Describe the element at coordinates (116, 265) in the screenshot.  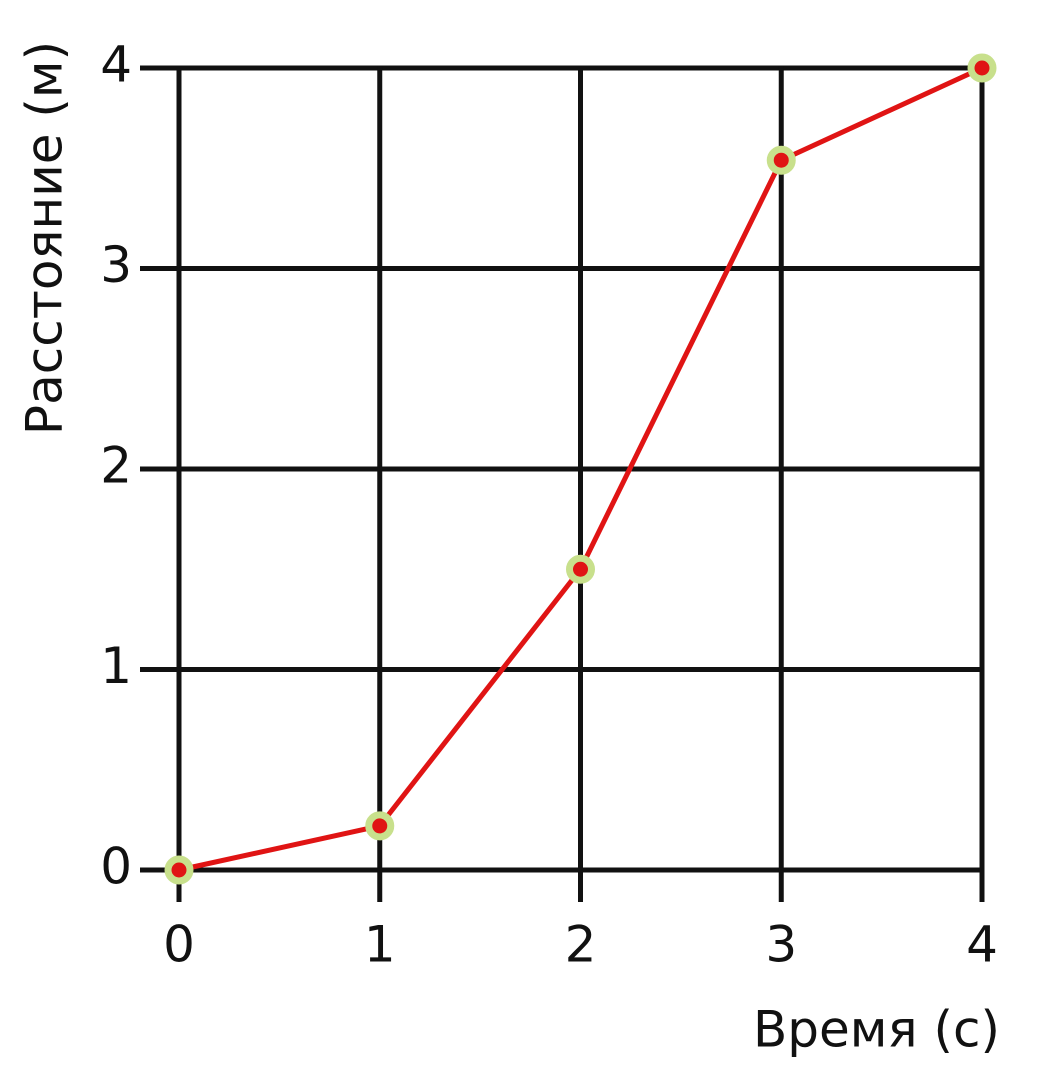
I see `y-tick-label: 3` at that location.